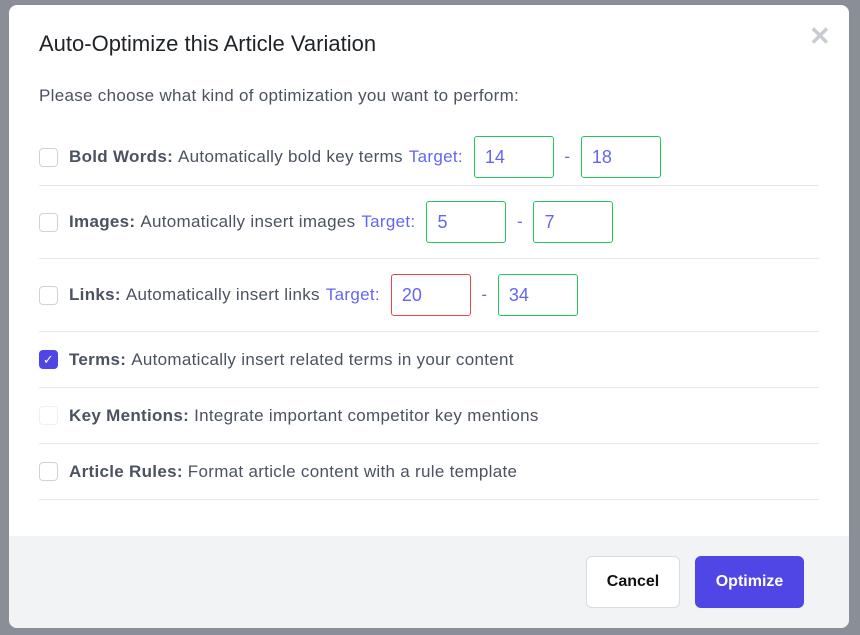  Describe the element at coordinates (573, 222) in the screenshot. I see `images-max-input` at that location.